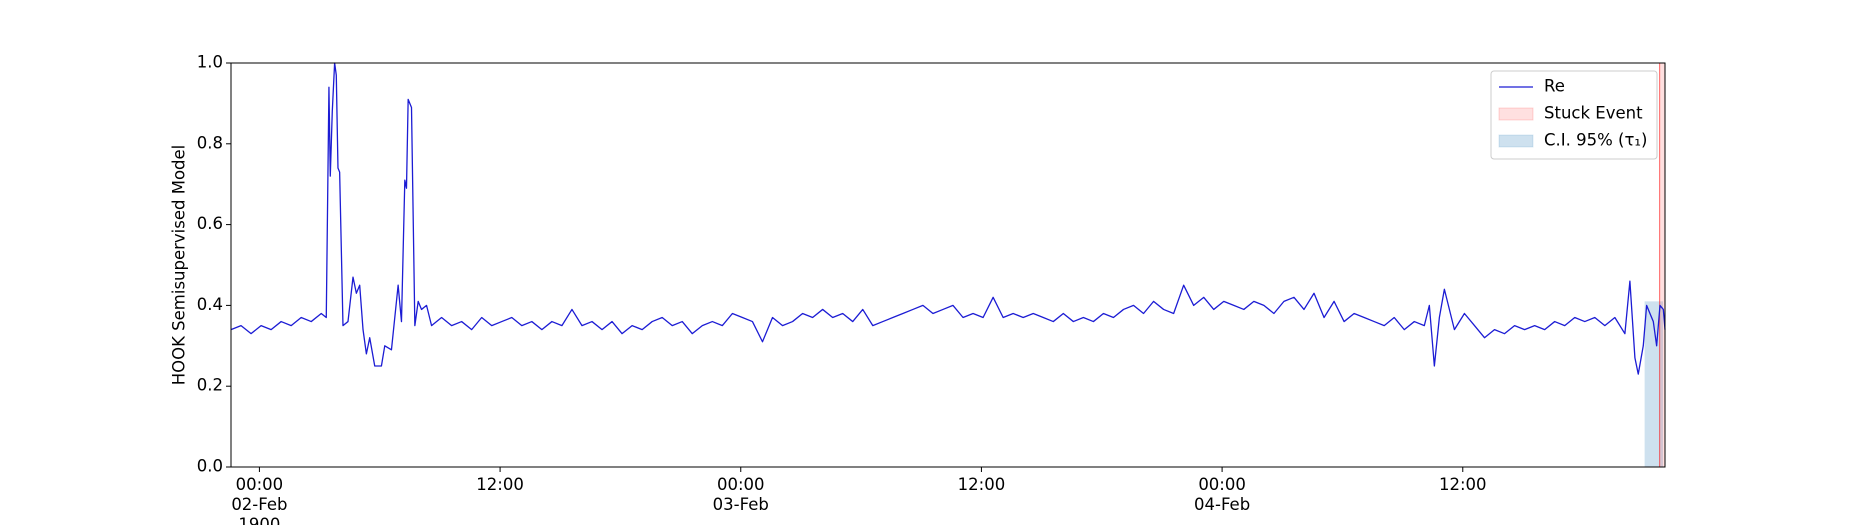 The width and height of the screenshot is (1850, 525). Describe the element at coordinates (210, 223) in the screenshot. I see `y-tick-label: 0.6` at that location.